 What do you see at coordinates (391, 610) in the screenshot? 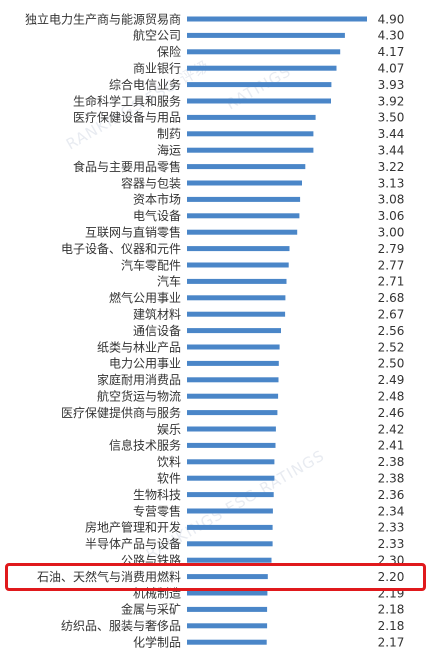
I see `value-label-36: 2.18` at bounding box center [391, 610].